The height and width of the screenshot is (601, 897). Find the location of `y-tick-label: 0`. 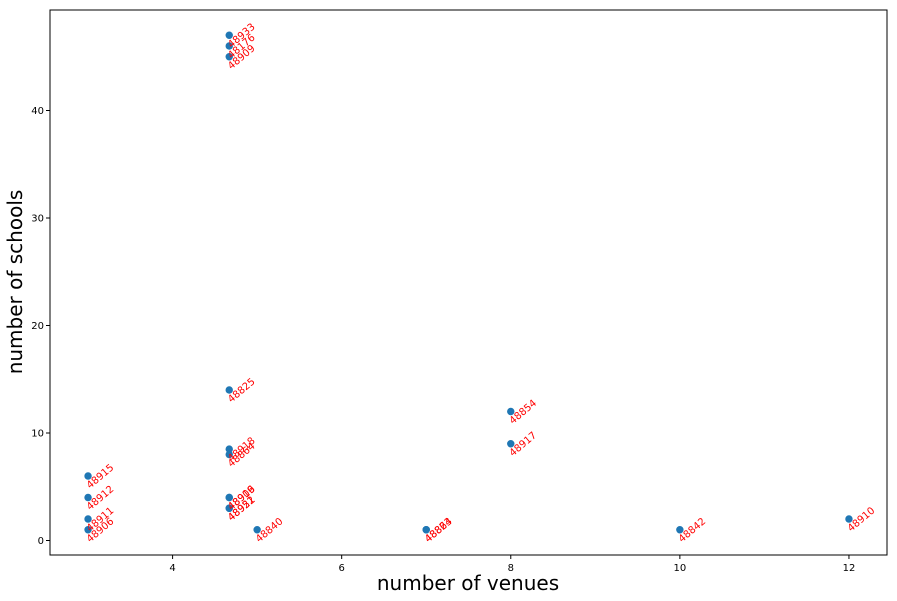

y-tick-label: 0 is located at coordinates (41, 541).